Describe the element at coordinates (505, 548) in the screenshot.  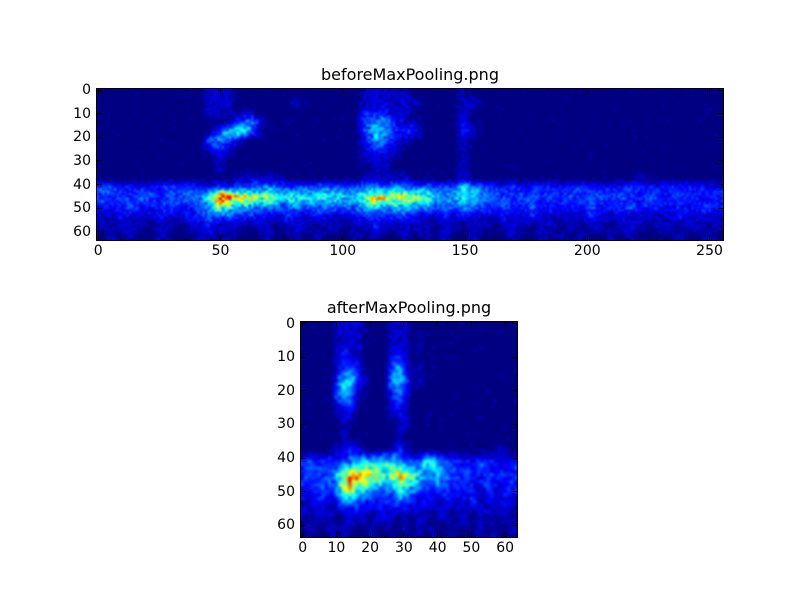
I see `x-tick-label: 60` at that location.